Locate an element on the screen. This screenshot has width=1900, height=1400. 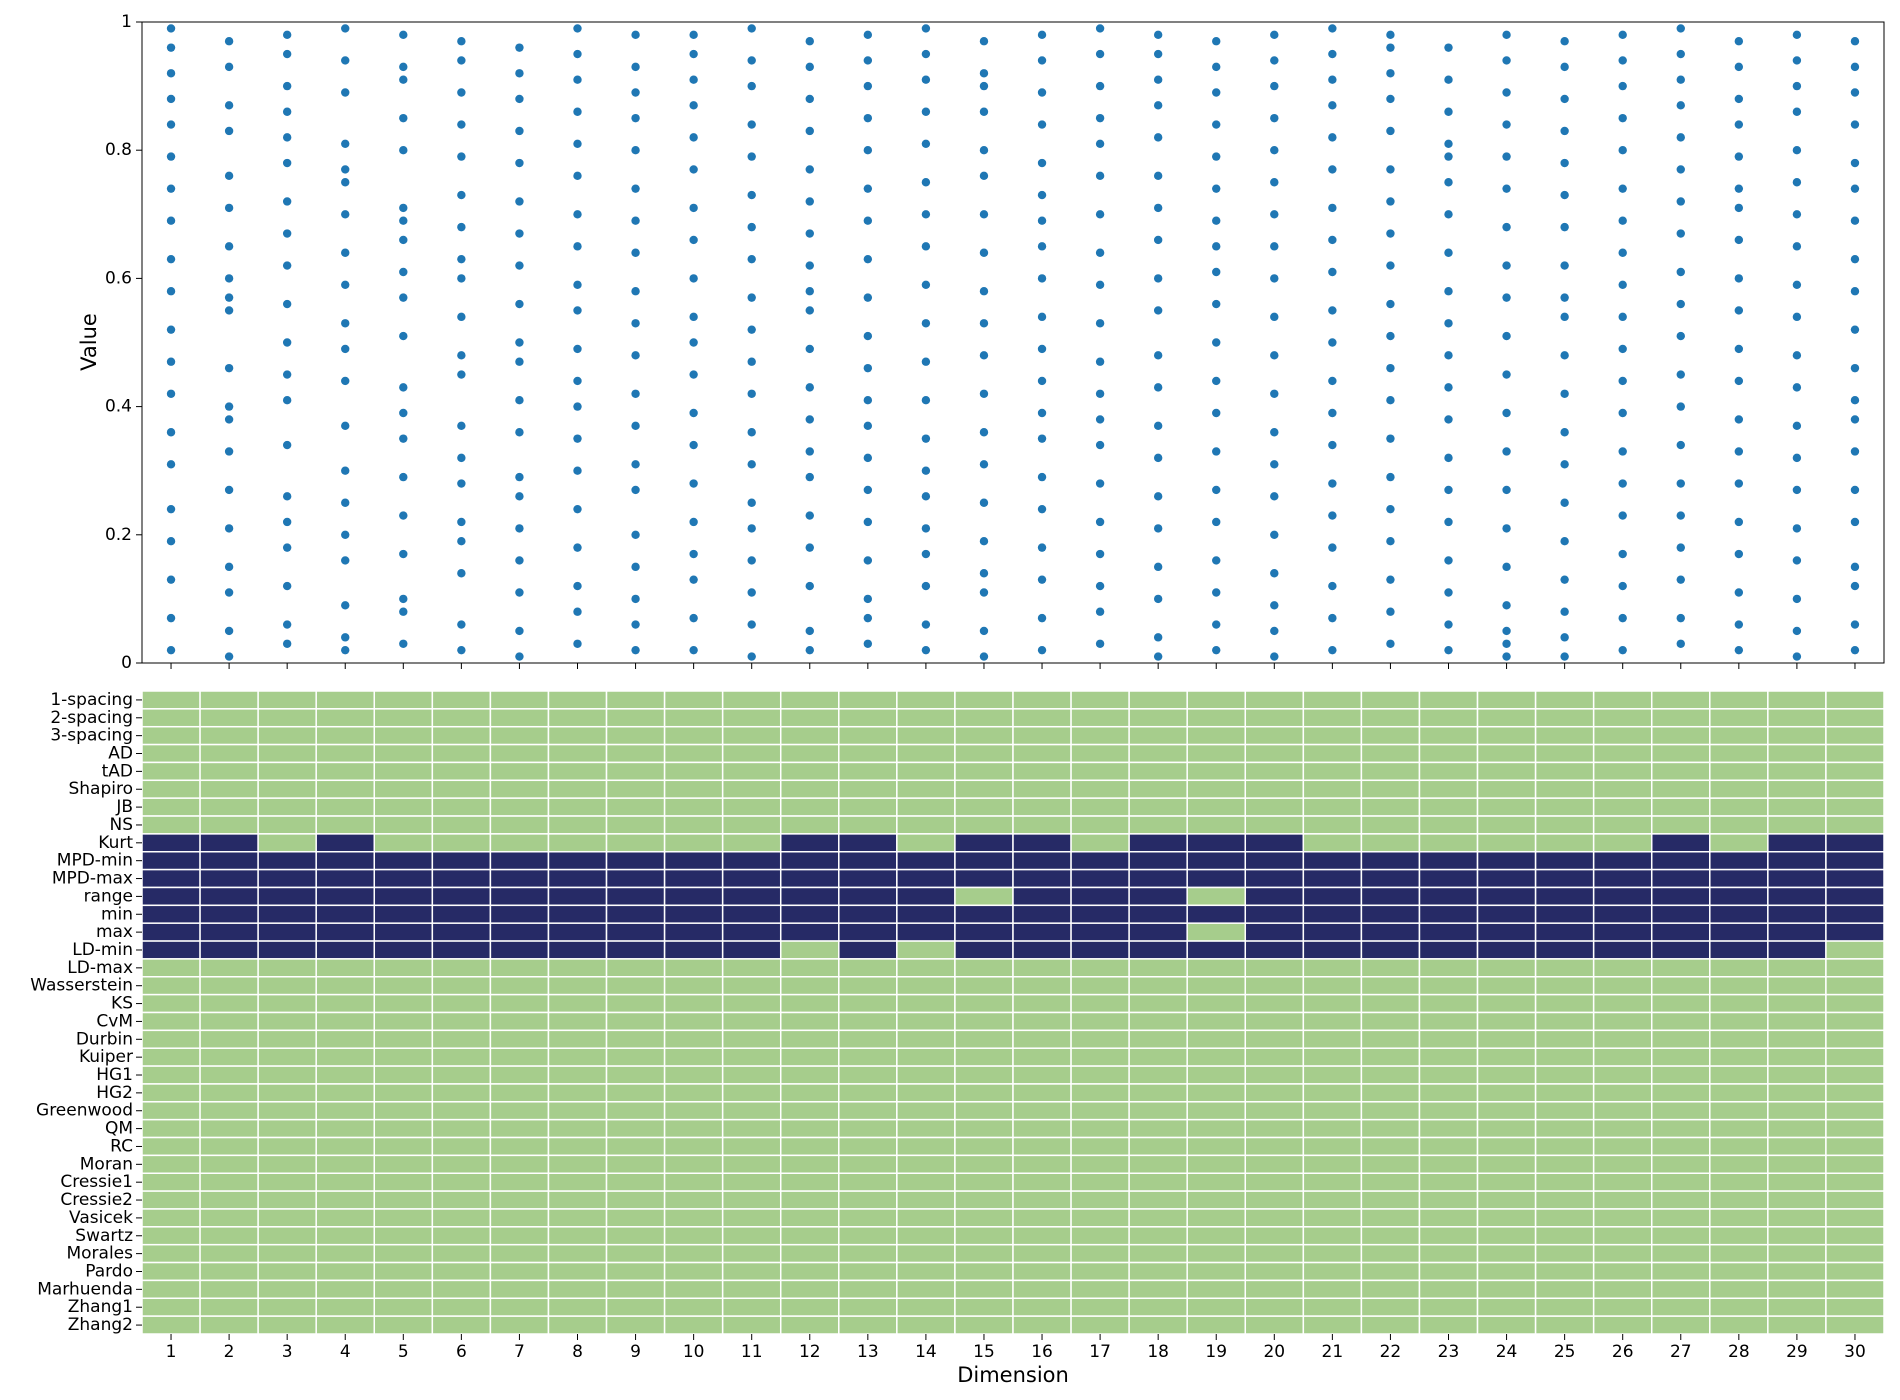
x-tick-label: 9 is located at coordinates (635, 1352).